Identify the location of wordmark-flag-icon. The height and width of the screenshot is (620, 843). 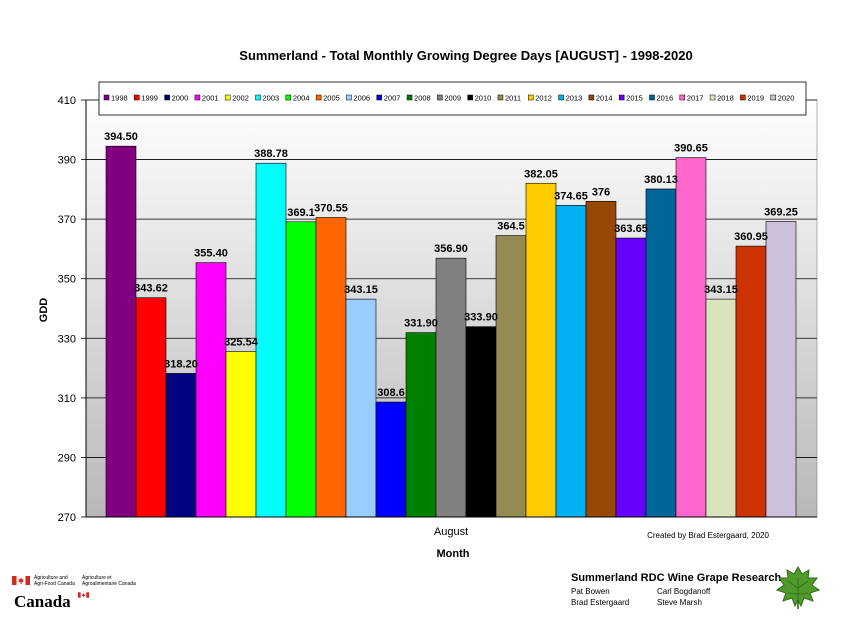
(83, 595).